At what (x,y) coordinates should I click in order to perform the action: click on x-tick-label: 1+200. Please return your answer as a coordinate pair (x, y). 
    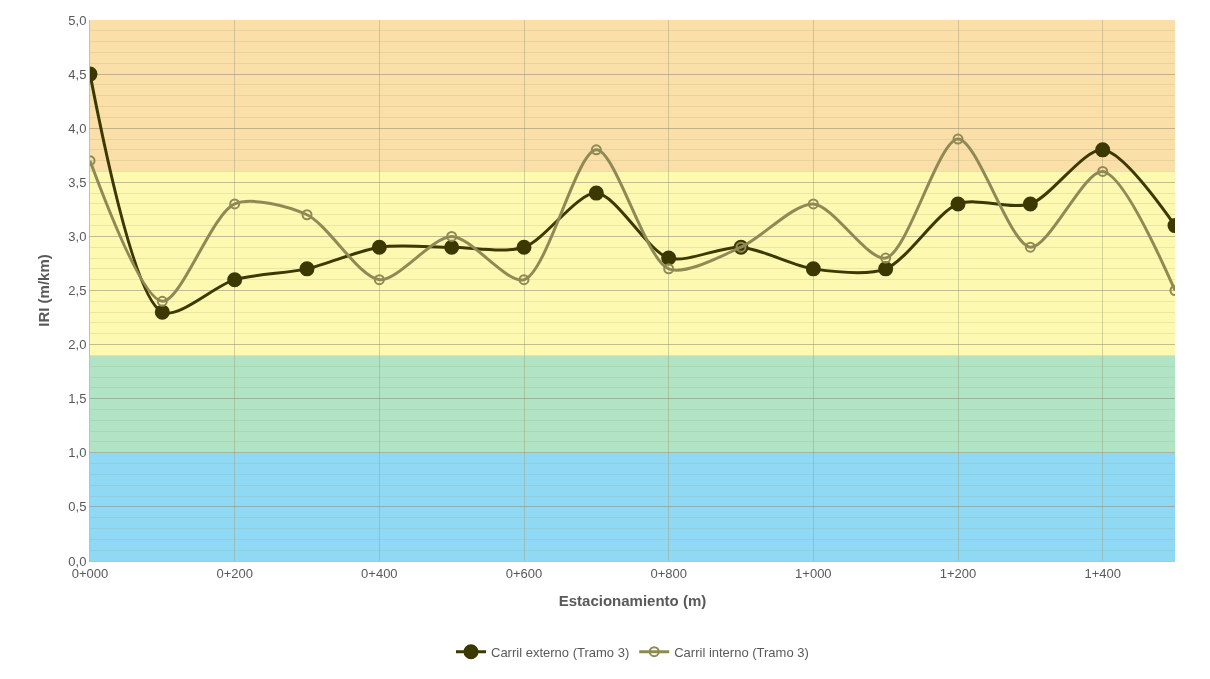
    Looking at the image, I should click on (958, 573).